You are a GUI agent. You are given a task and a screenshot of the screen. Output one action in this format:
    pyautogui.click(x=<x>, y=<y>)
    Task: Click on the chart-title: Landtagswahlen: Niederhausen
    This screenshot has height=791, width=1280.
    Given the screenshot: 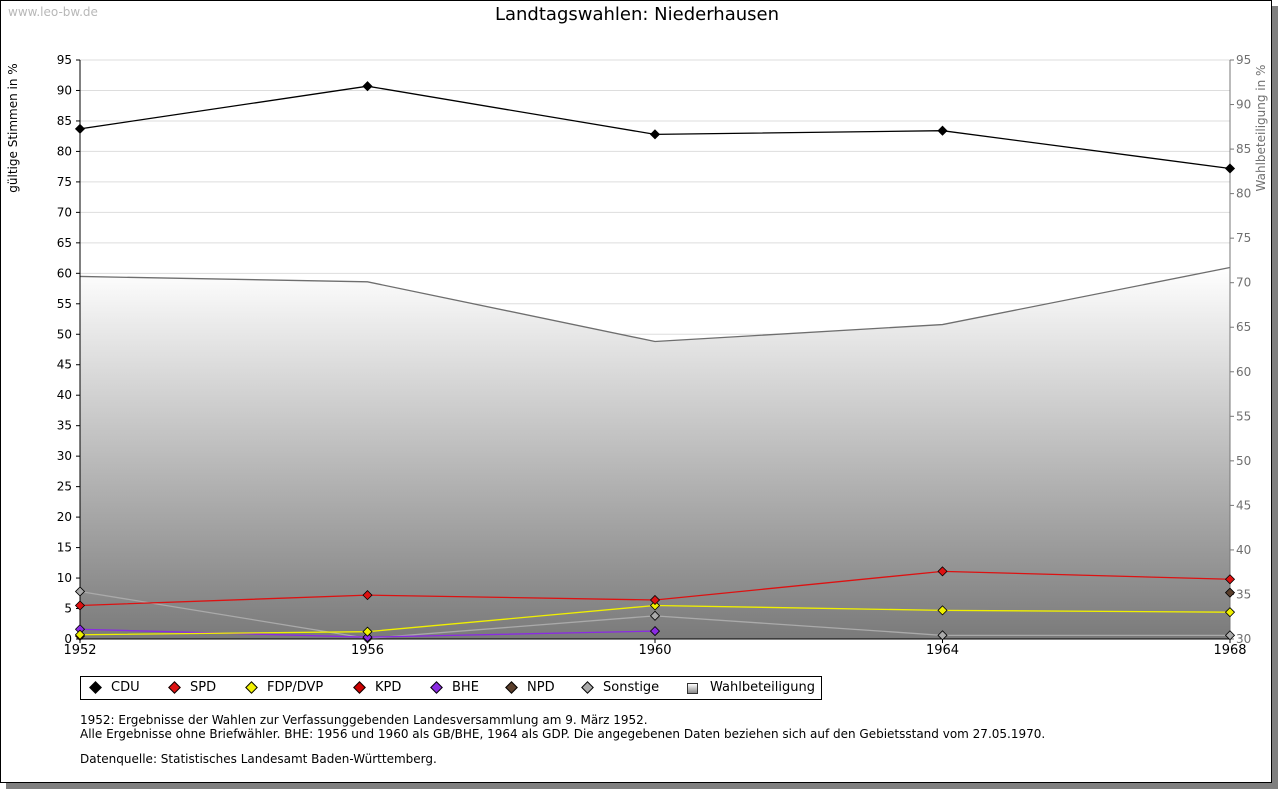 What is the action you would take?
    pyautogui.click(x=637, y=14)
    